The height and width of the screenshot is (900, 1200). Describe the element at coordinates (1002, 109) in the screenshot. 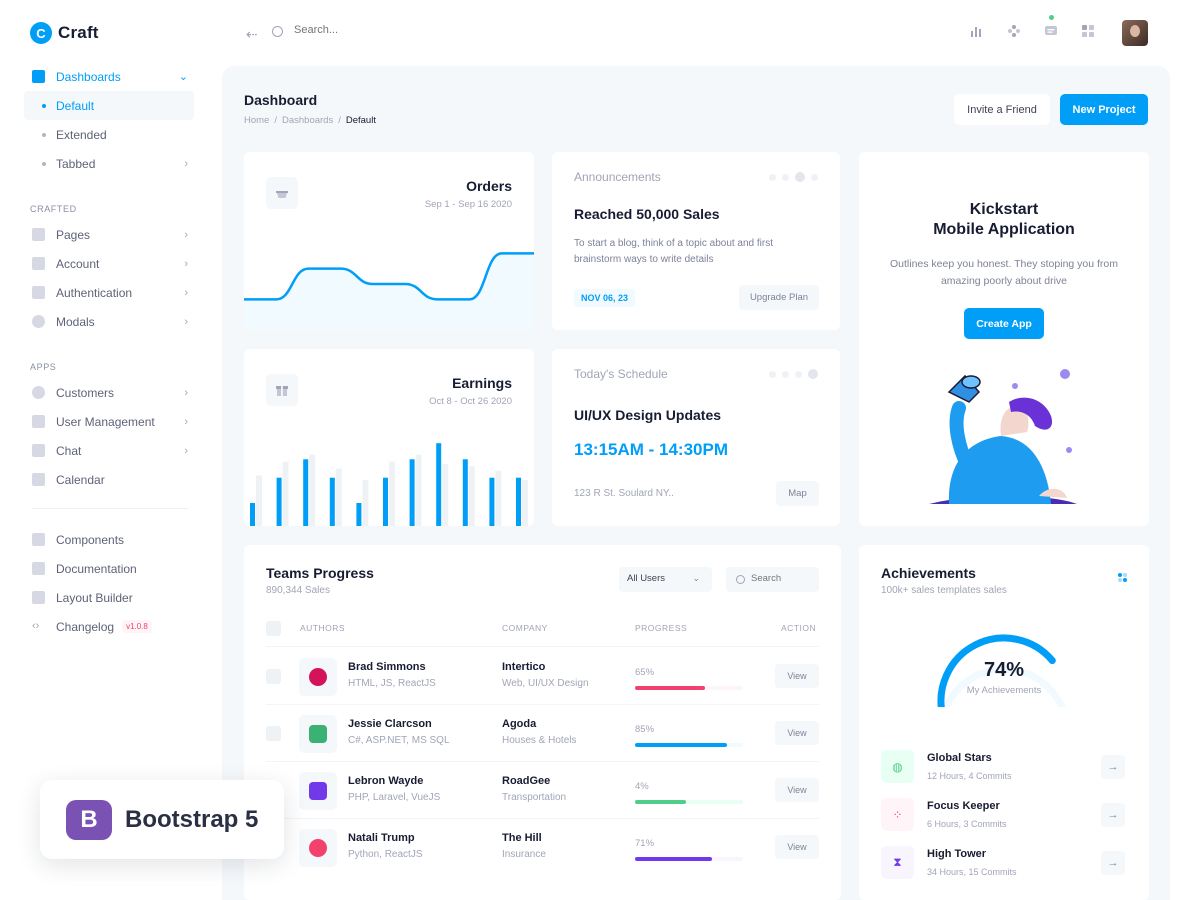

I see `invite-friend-button: Invite a Friend` at that location.